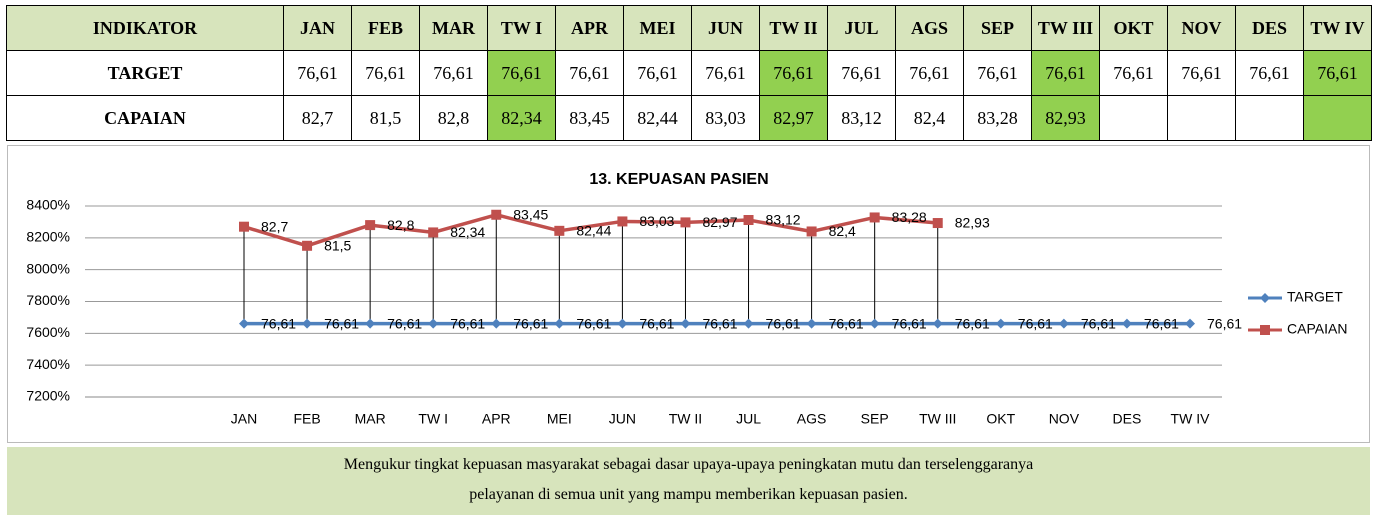 Image resolution: width=1375 pixels, height=518 pixels. I want to click on header-cell: AGS, so click(929, 28).